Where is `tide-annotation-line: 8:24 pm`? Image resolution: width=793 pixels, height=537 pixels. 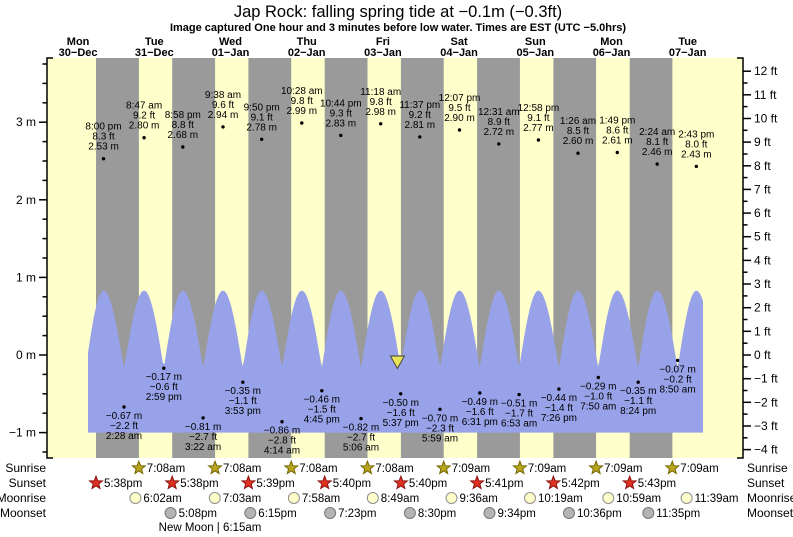 tide-annotation-line: 8:24 pm is located at coordinates (638, 411).